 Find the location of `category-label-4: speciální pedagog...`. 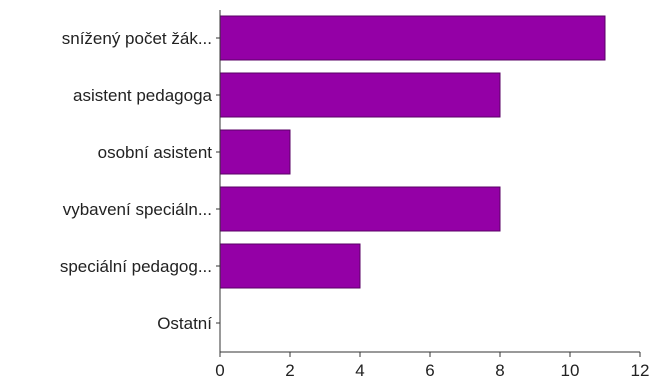

category-label-4: speciální pedagog... is located at coordinates (136, 266).